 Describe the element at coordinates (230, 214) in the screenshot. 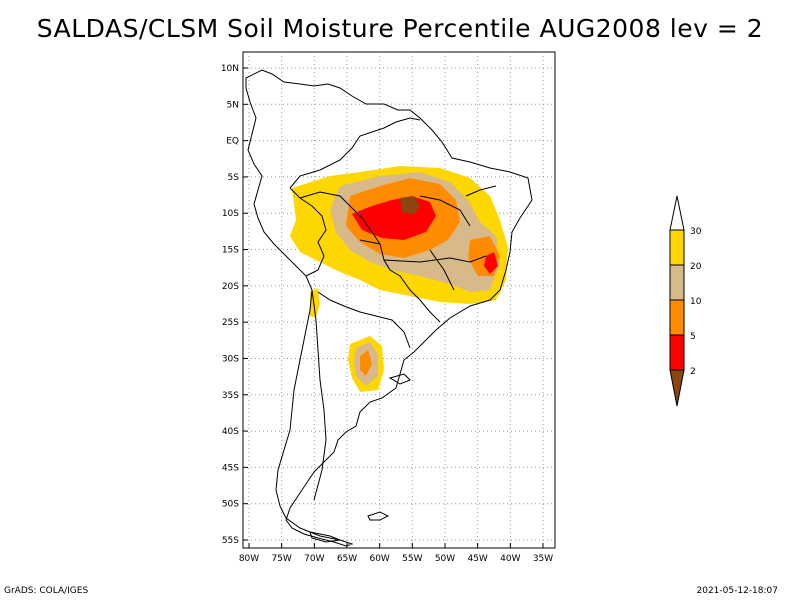

I see `lat-tick-label: 10S` at that location.